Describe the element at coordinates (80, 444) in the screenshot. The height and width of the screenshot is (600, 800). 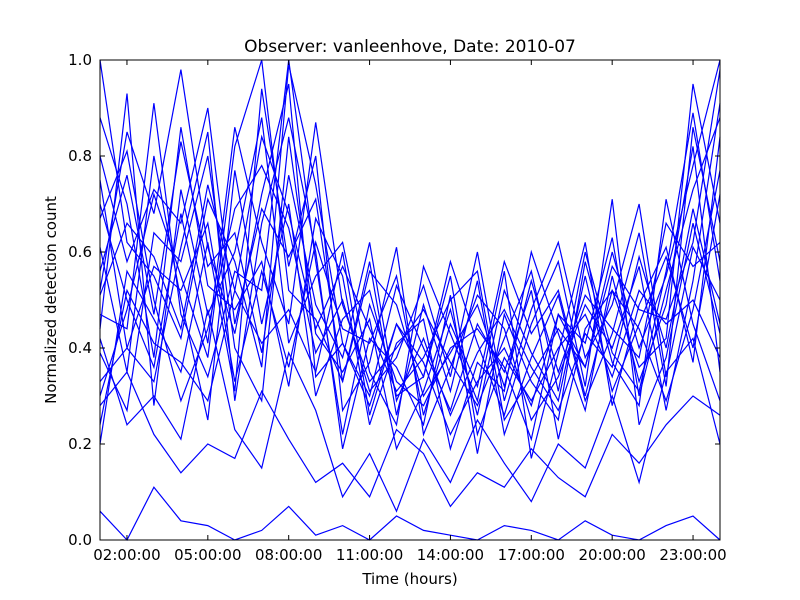
I see `y-tick-label: 0.2` at that location.